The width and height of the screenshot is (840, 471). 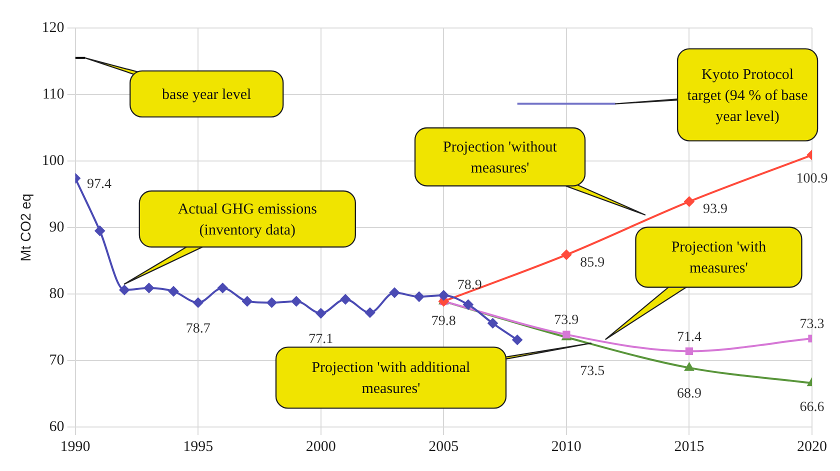 I want to click on annotation: Projection 'with additional measures', so click(x=391, y=379).